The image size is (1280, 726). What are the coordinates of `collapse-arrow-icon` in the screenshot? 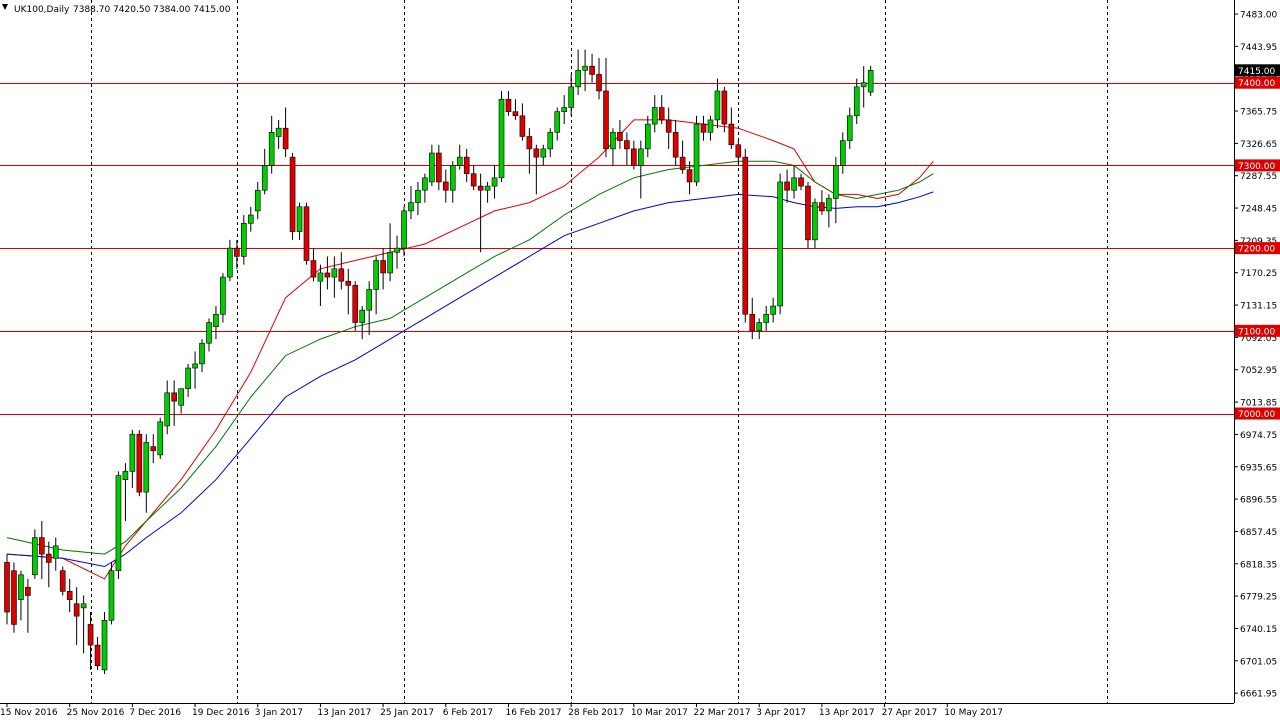 It's located at (5, 7).